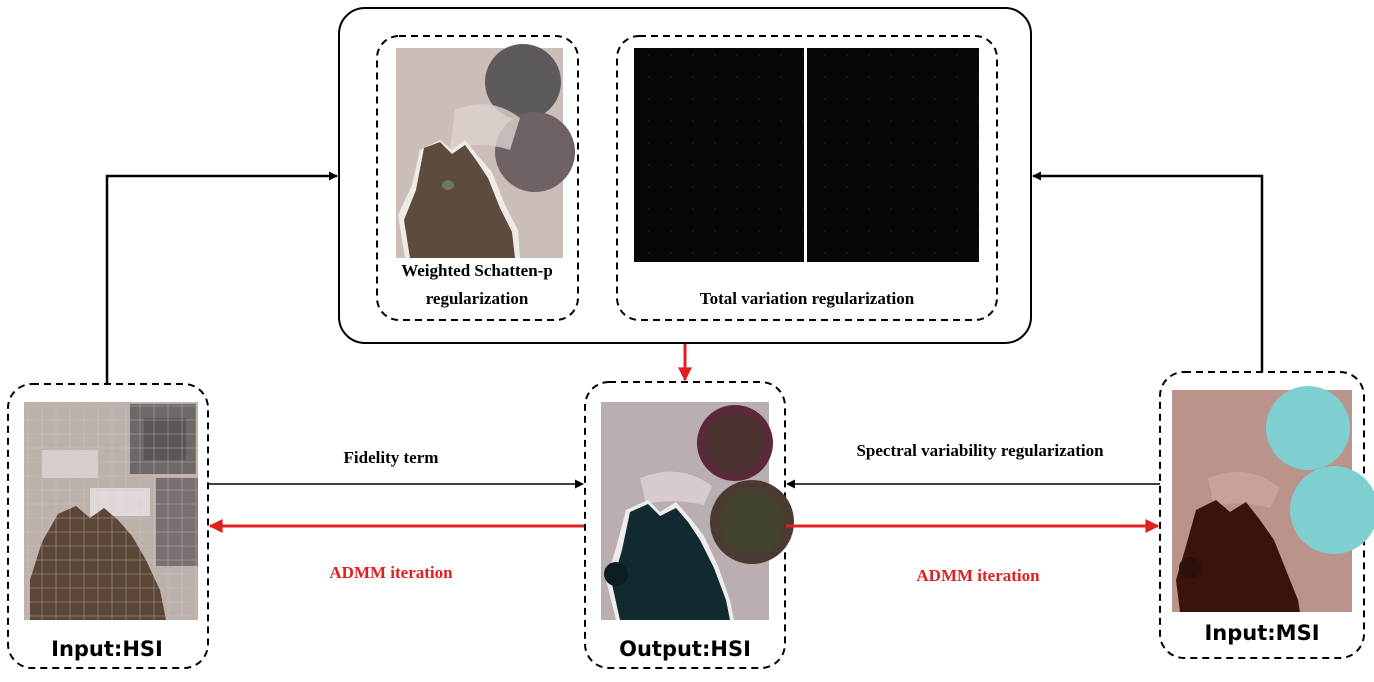  What do you see at coordinates (806, 155) in the screenshot?
I see `total-variation-images` at bounding box center [806, 155].